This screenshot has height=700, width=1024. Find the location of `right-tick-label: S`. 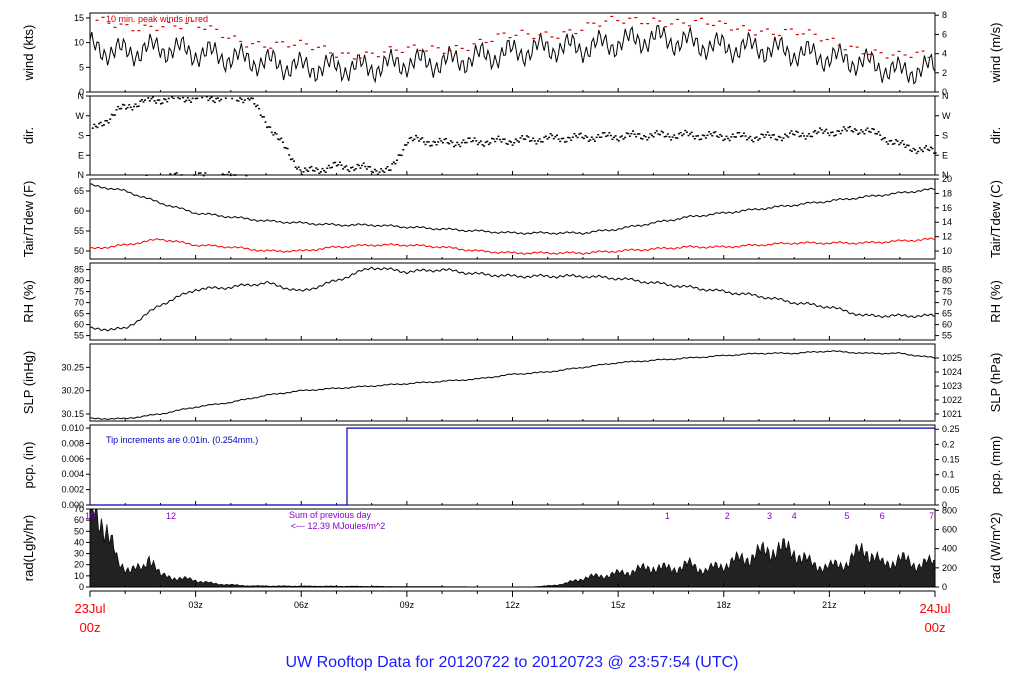

right-tick-label: S is located at coordinates (945, 136).